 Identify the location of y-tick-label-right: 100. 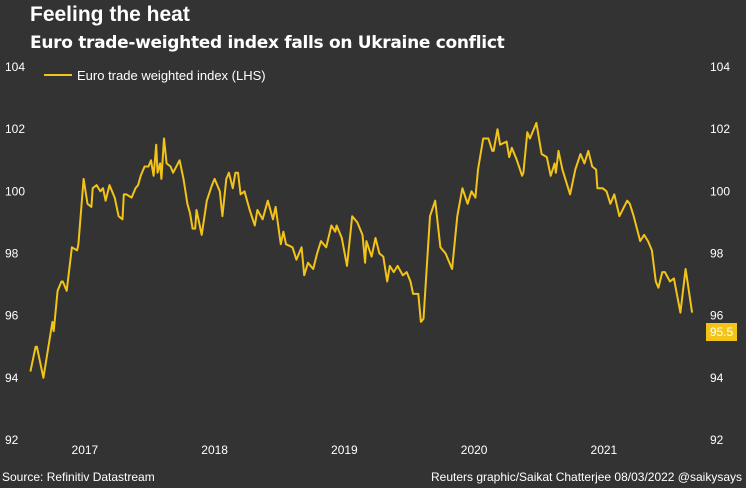
(720, 191).